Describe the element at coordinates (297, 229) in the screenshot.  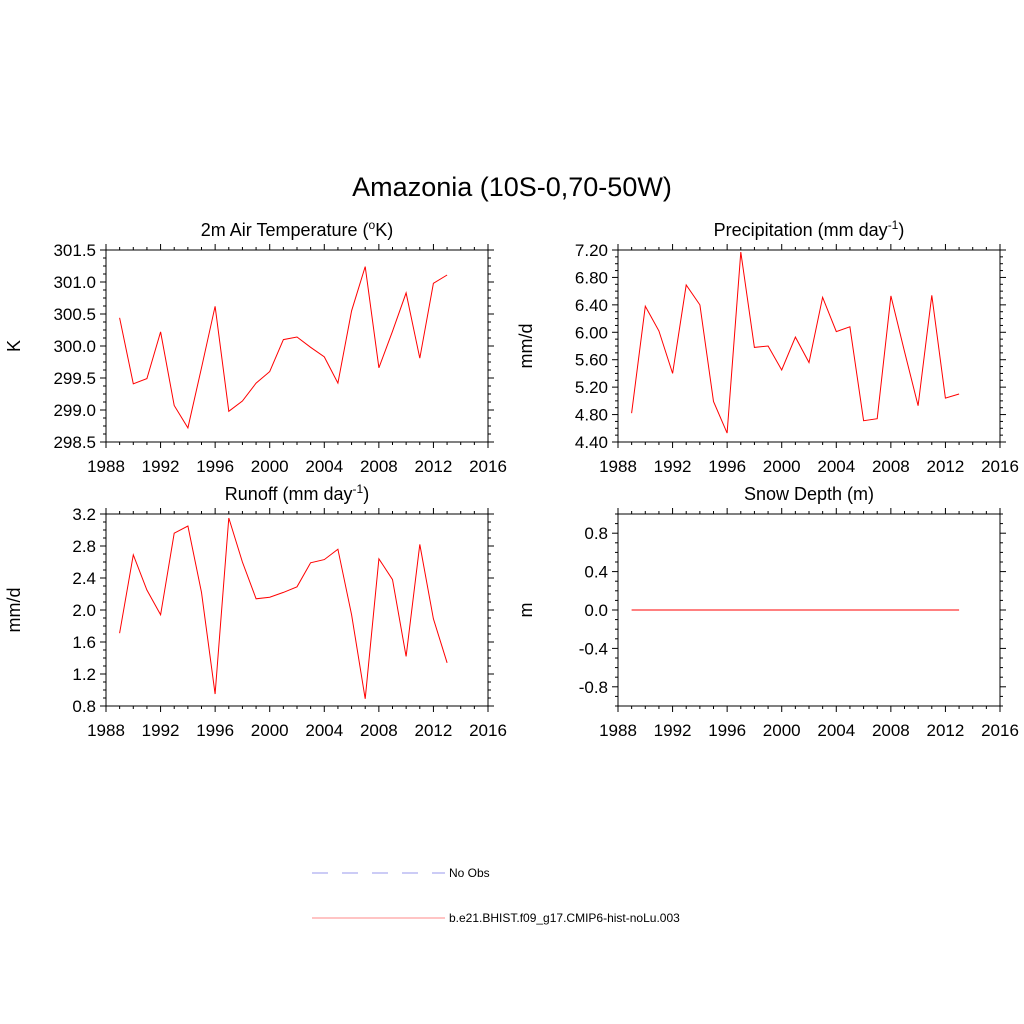
I see `panel-title: 2m Air Temperature (oK)` at that location.